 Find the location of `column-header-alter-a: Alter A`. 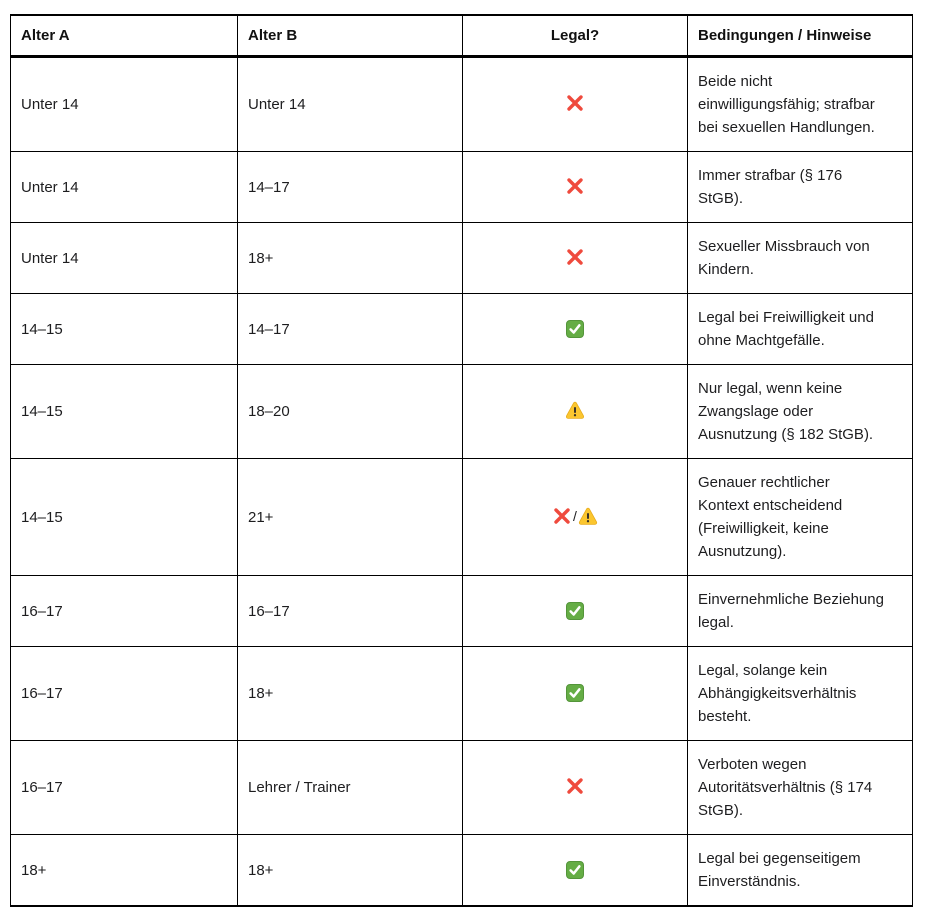

column-header-alter-a: Alter A is located at coordinates (124, 36).